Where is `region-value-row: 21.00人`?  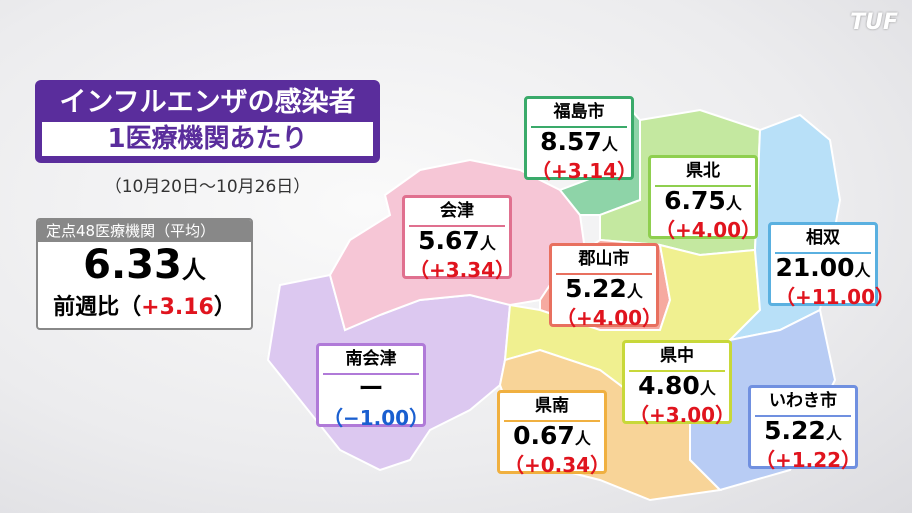
region-value-row: 21.00人 is located at coordinates (823, 269).